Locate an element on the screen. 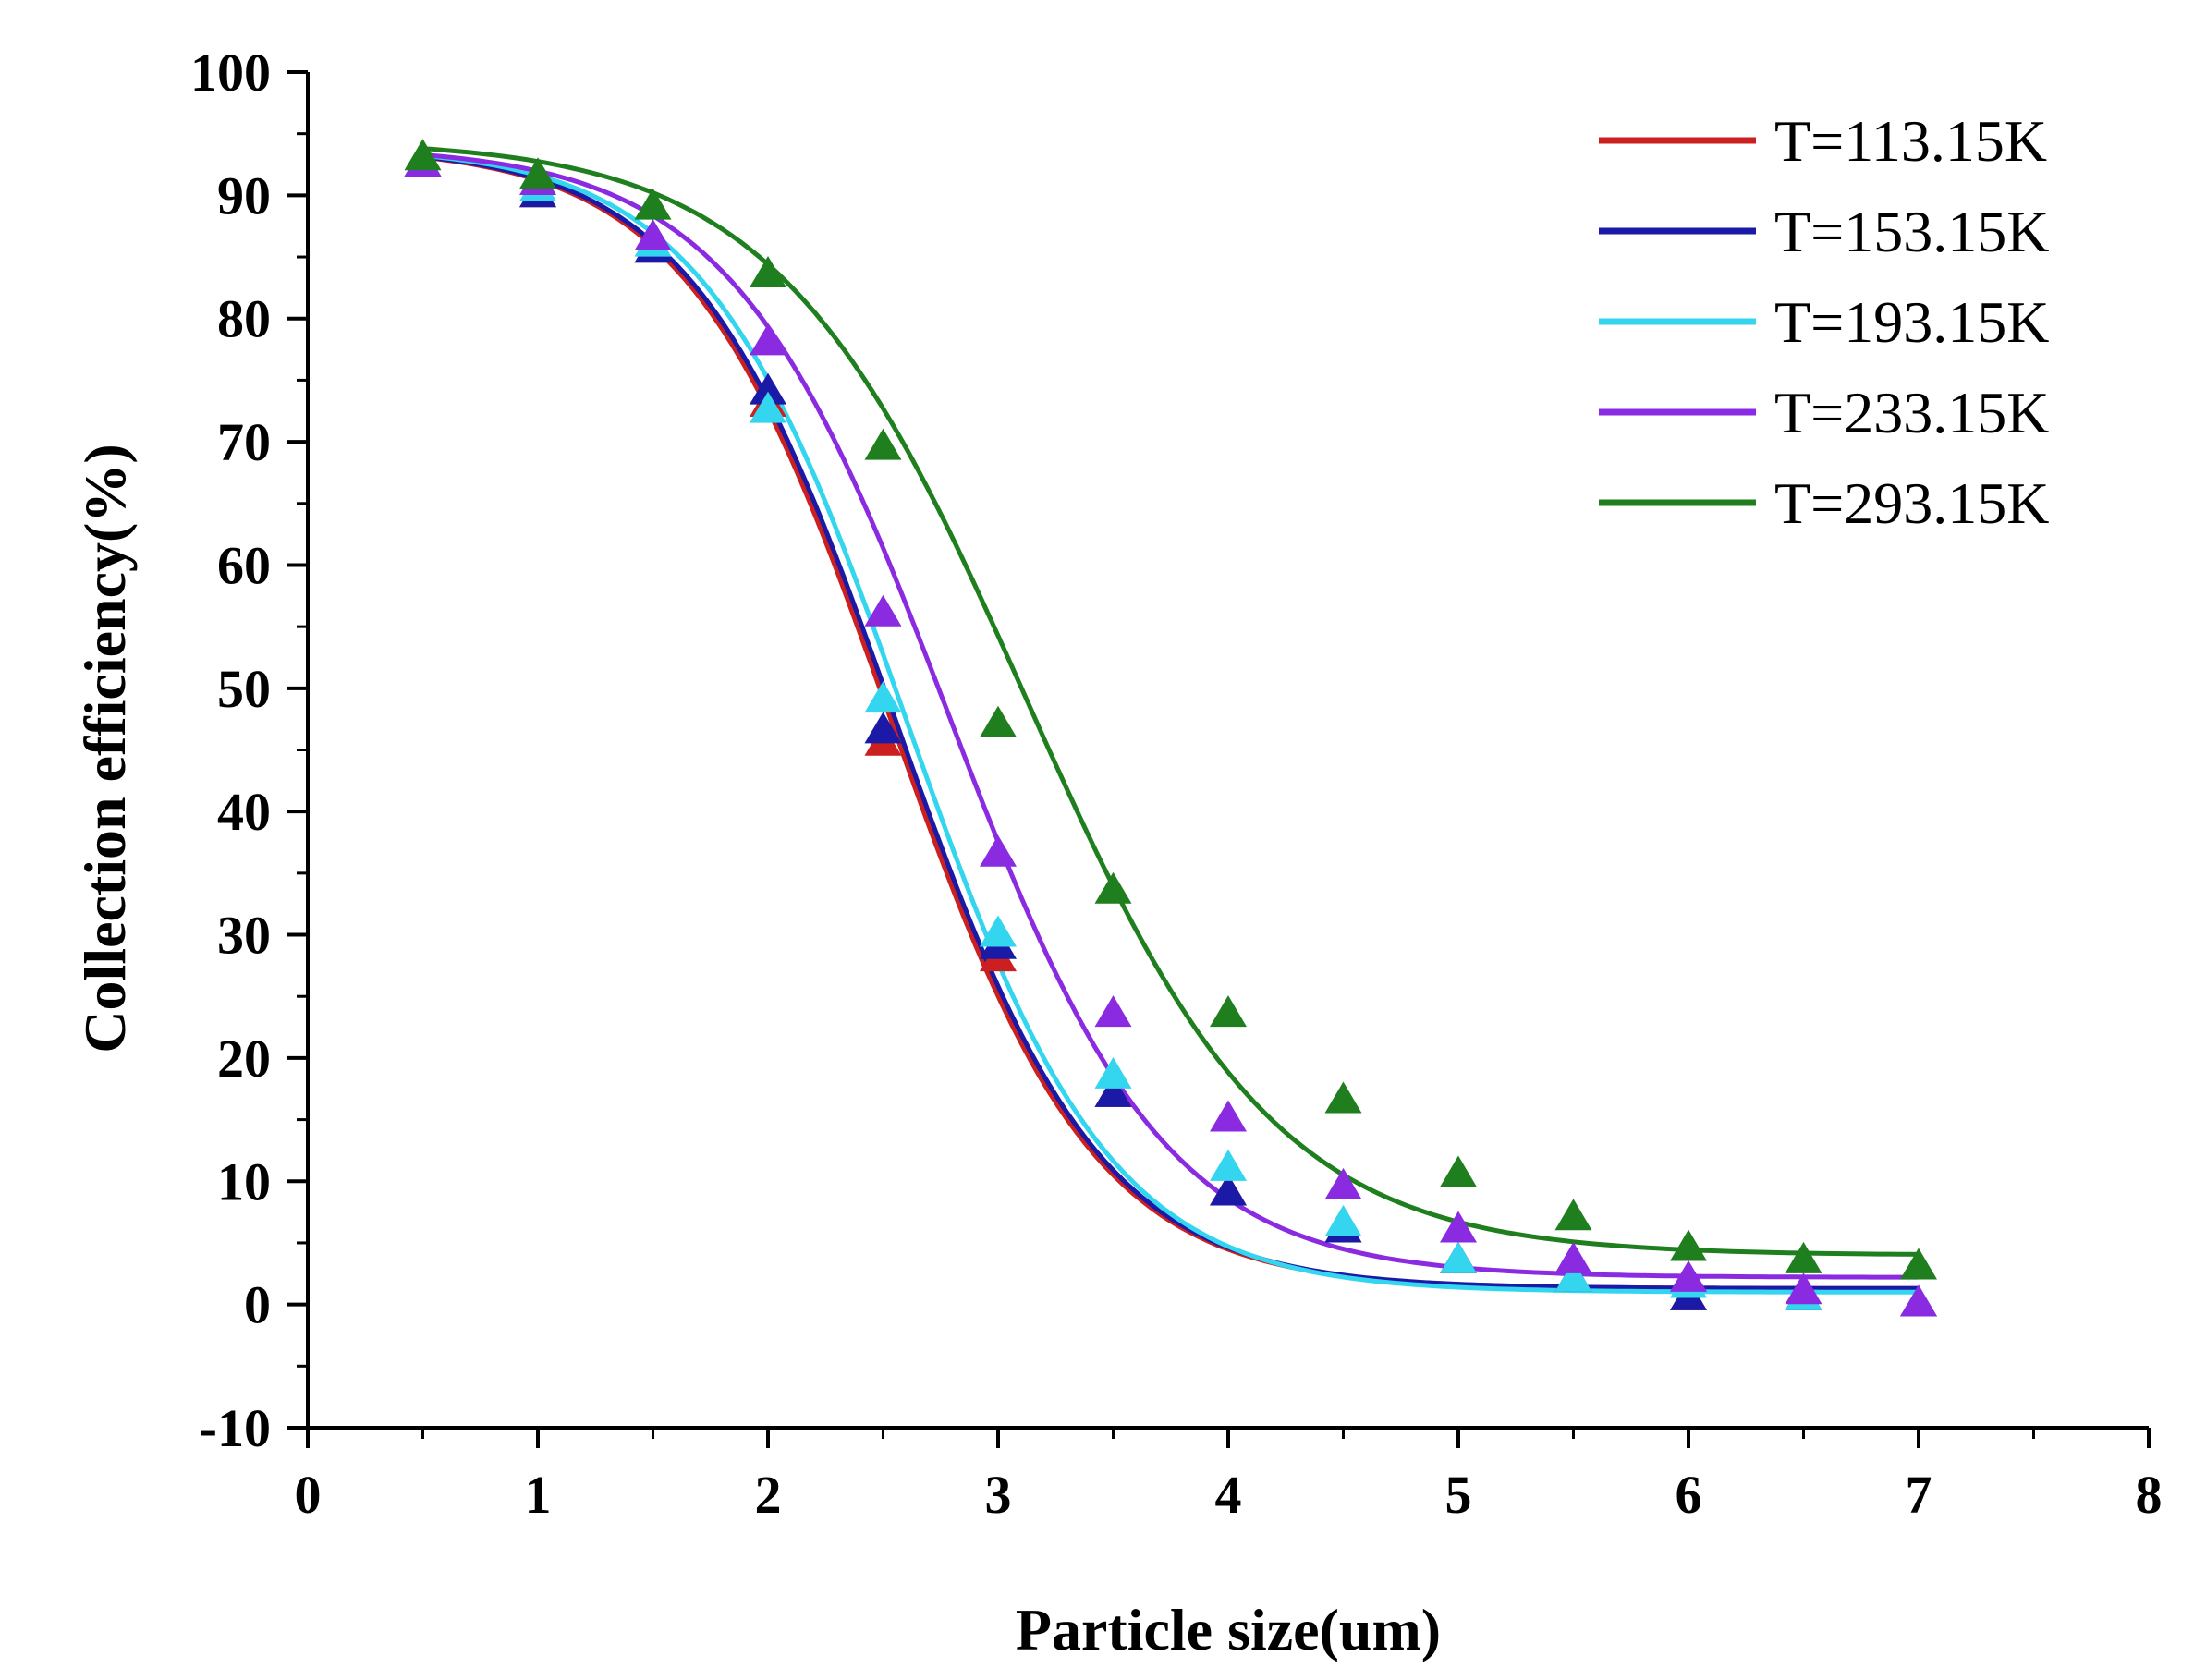  y-tick-label: 0 is located at coordinates (258, 1305).